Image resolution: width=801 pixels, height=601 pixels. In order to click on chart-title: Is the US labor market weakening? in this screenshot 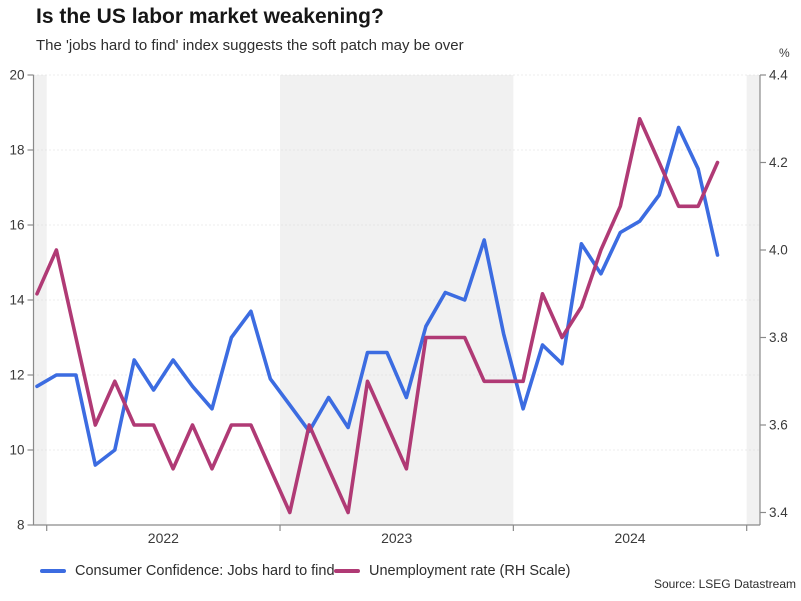, I will do `click(210, 16)`.